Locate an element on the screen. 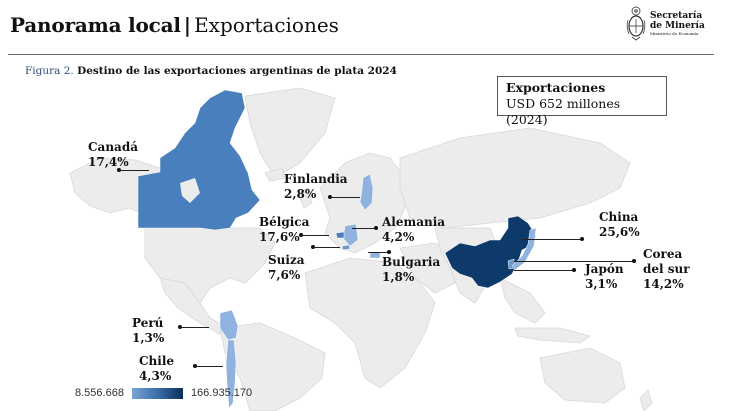 The image size is (730, 411). argentina-coat-of-arms-icon is located at coordinates (636, 23).